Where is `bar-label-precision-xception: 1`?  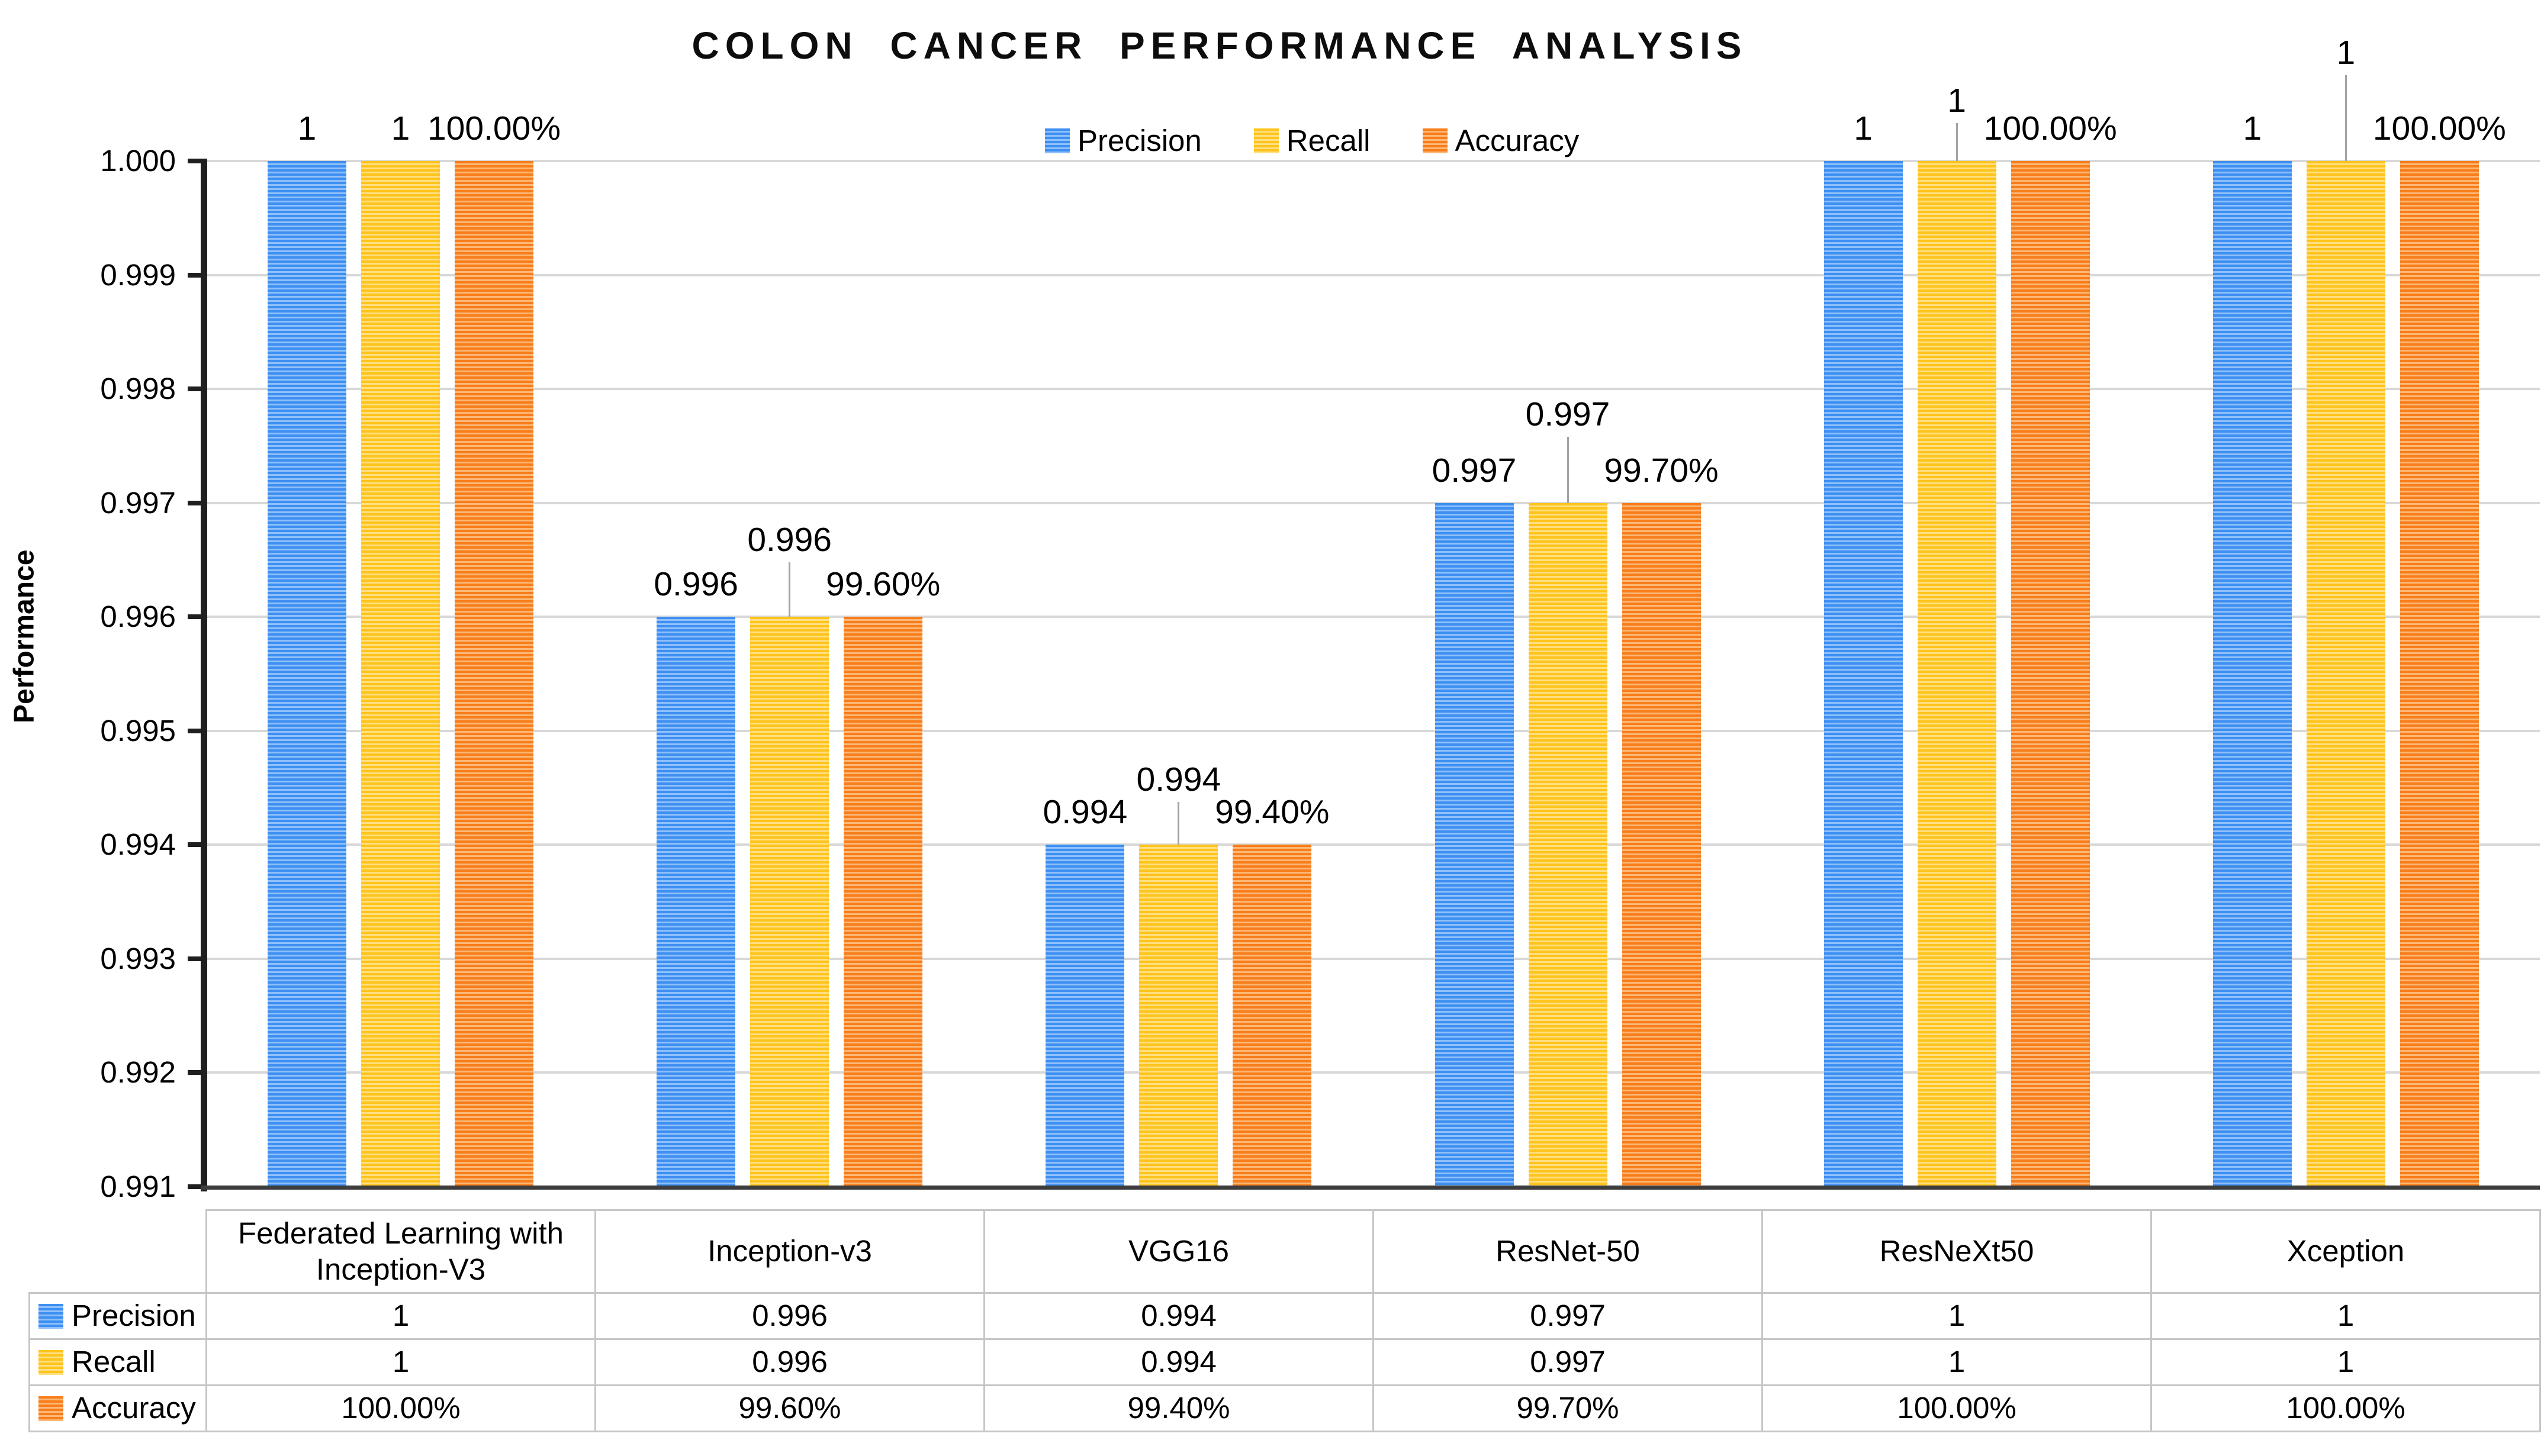
bar-label-precision-xception: 1 is located at coordinates (2252, 128).